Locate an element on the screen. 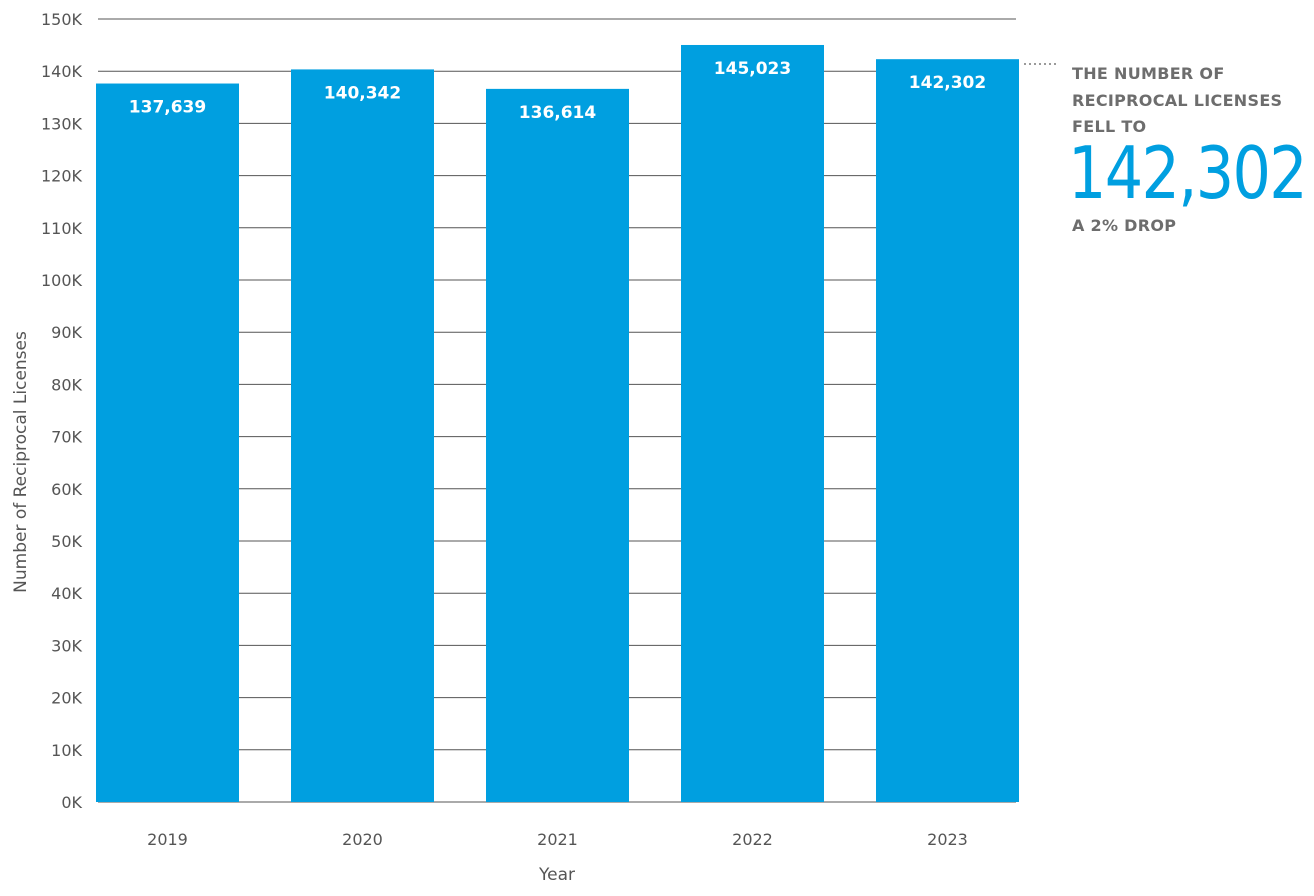  y-tick-label: 50K is located at coordinates (66, 541).